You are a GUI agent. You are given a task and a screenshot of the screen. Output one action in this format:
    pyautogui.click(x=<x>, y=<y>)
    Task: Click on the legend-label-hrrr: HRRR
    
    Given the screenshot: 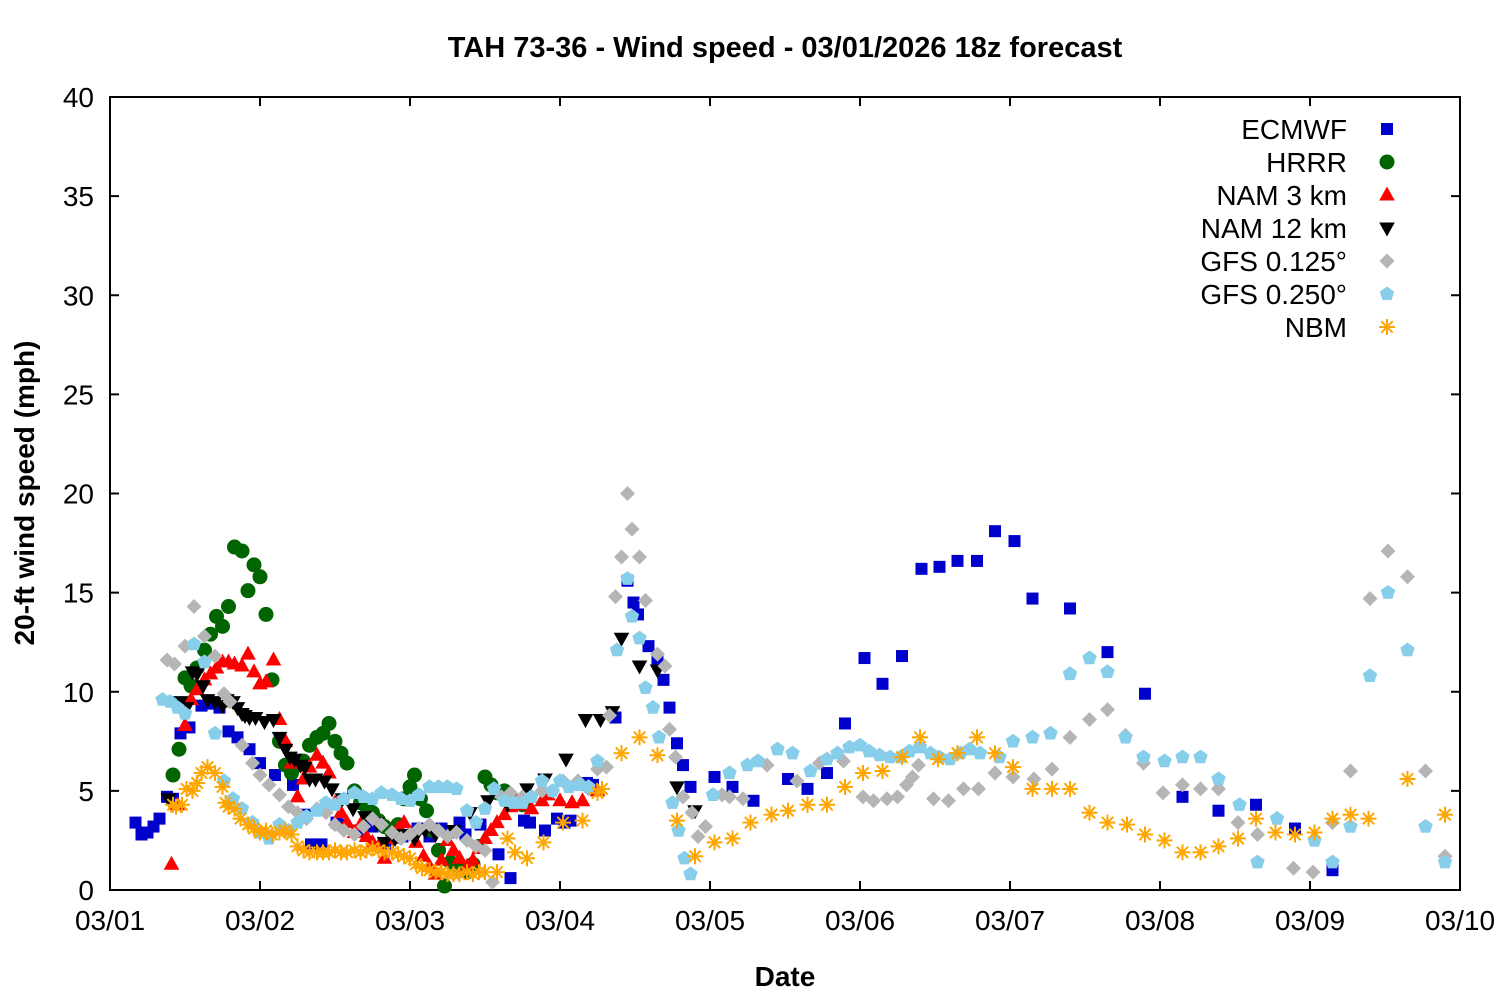 What is the action you would take?
    pyautogui.click(x=1306, y=162)
    